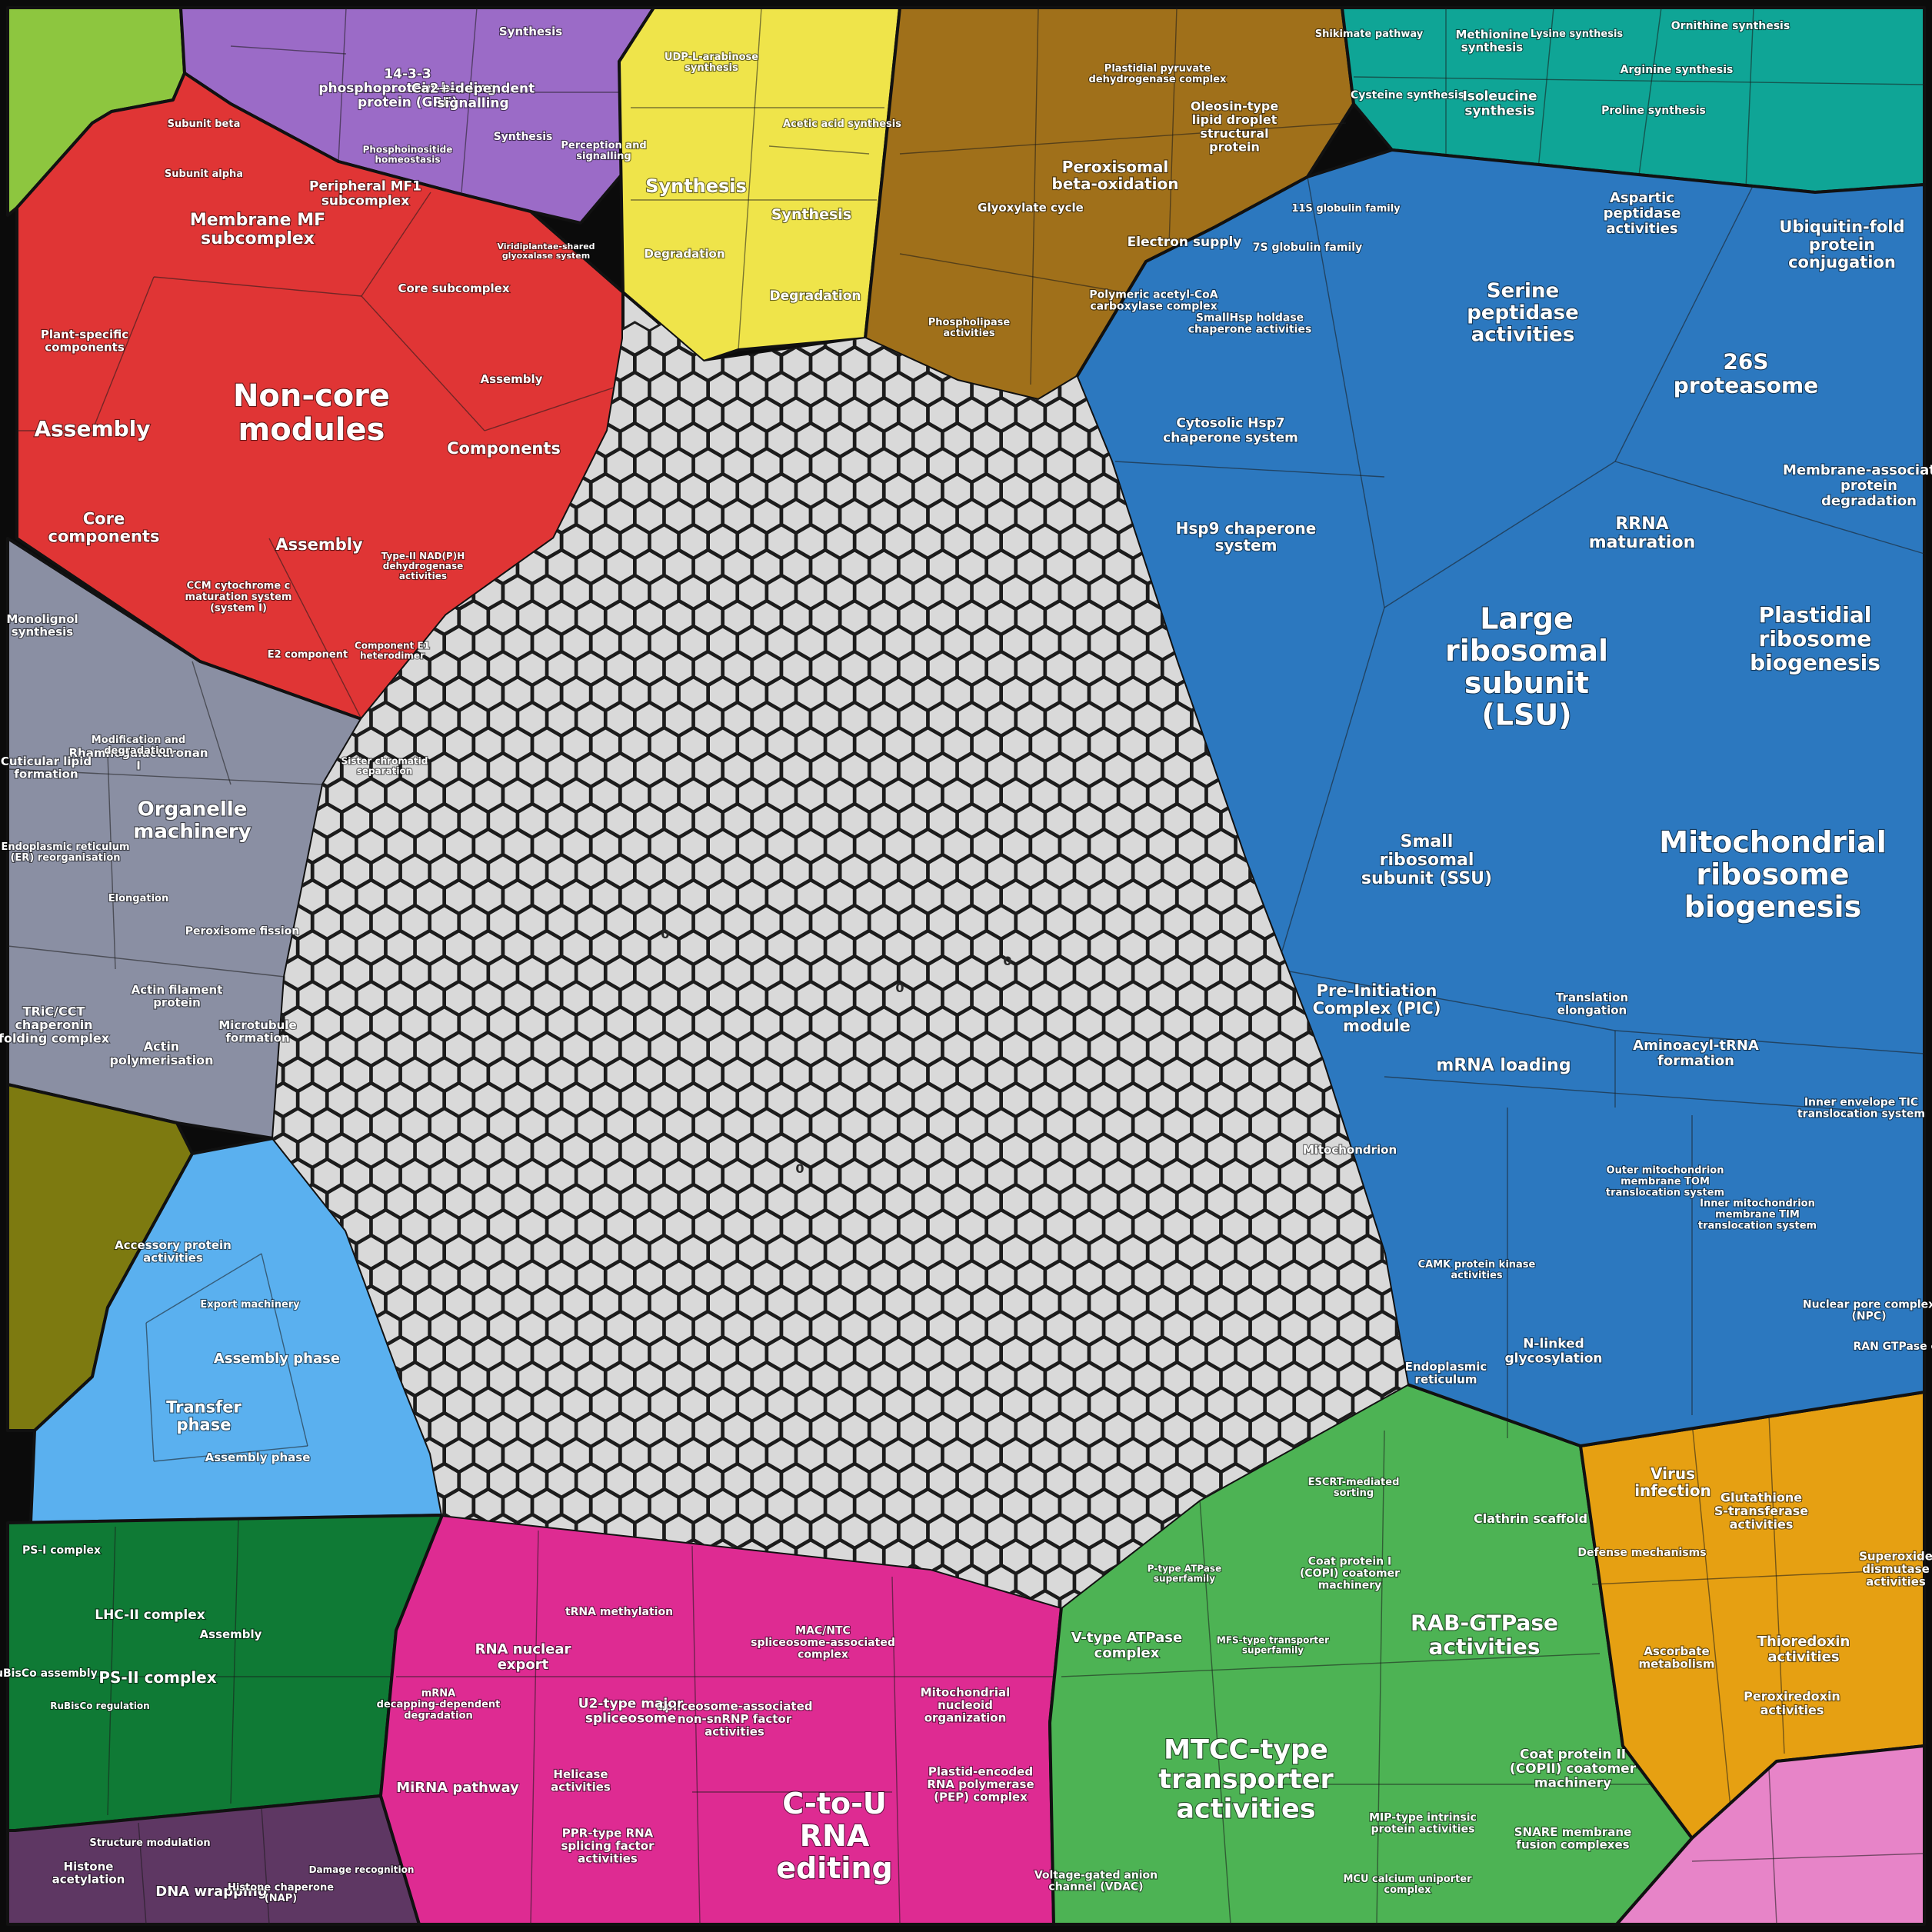  I want to click on cell-label: U2-type major spliceosome, so click(631, 1712).